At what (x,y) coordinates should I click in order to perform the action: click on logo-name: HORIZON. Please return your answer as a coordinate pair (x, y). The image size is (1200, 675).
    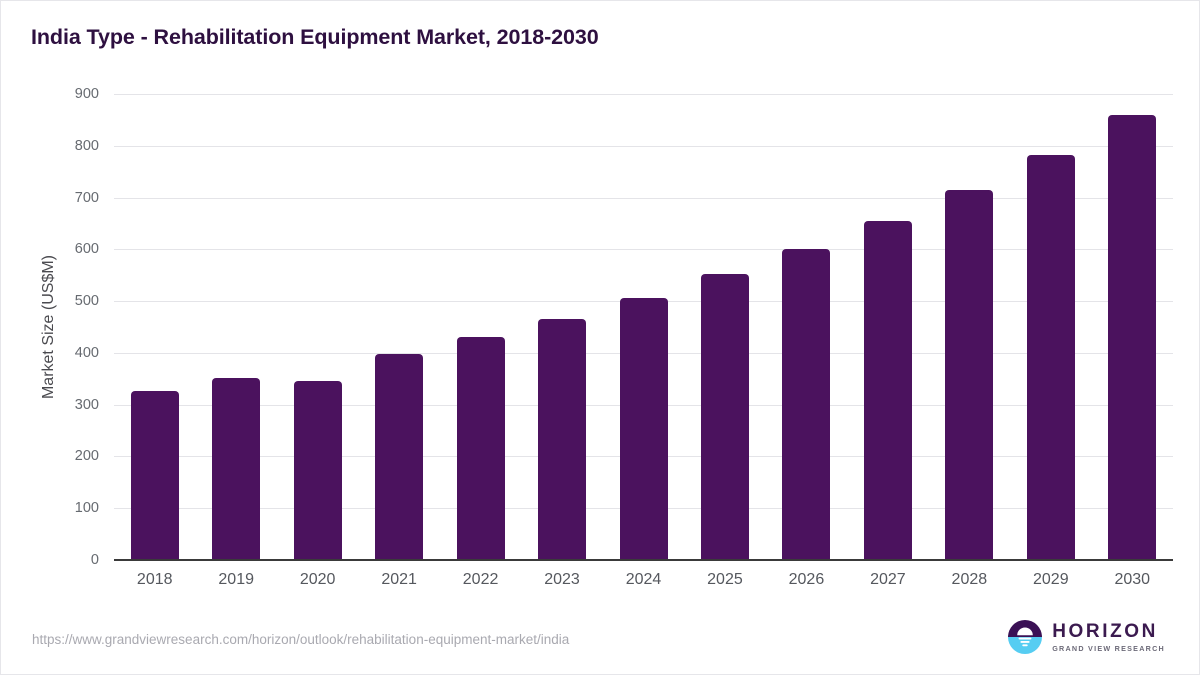
    Looking at the image, I should click on (1105, 631).